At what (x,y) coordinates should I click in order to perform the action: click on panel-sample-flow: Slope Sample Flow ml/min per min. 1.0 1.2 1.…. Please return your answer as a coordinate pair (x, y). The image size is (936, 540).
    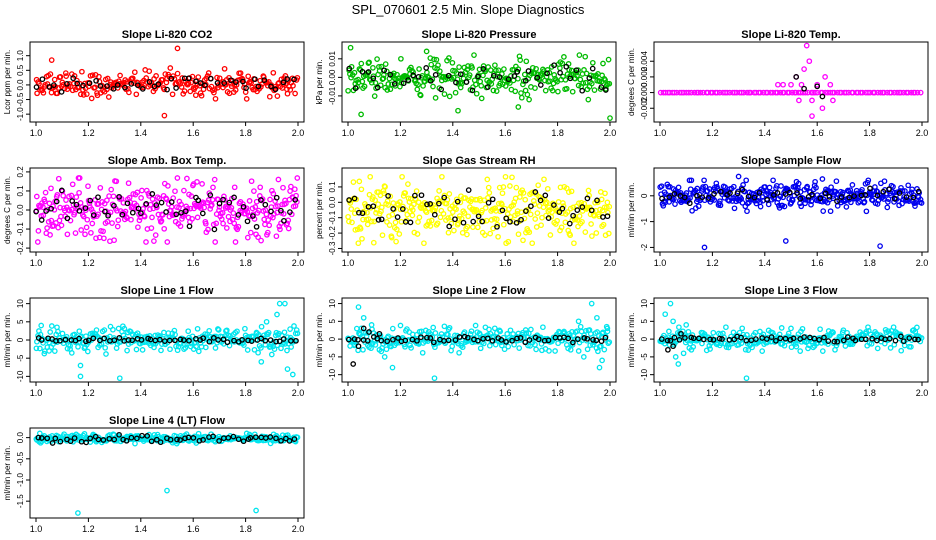
    Looking at the image, I should click on (778, 211).